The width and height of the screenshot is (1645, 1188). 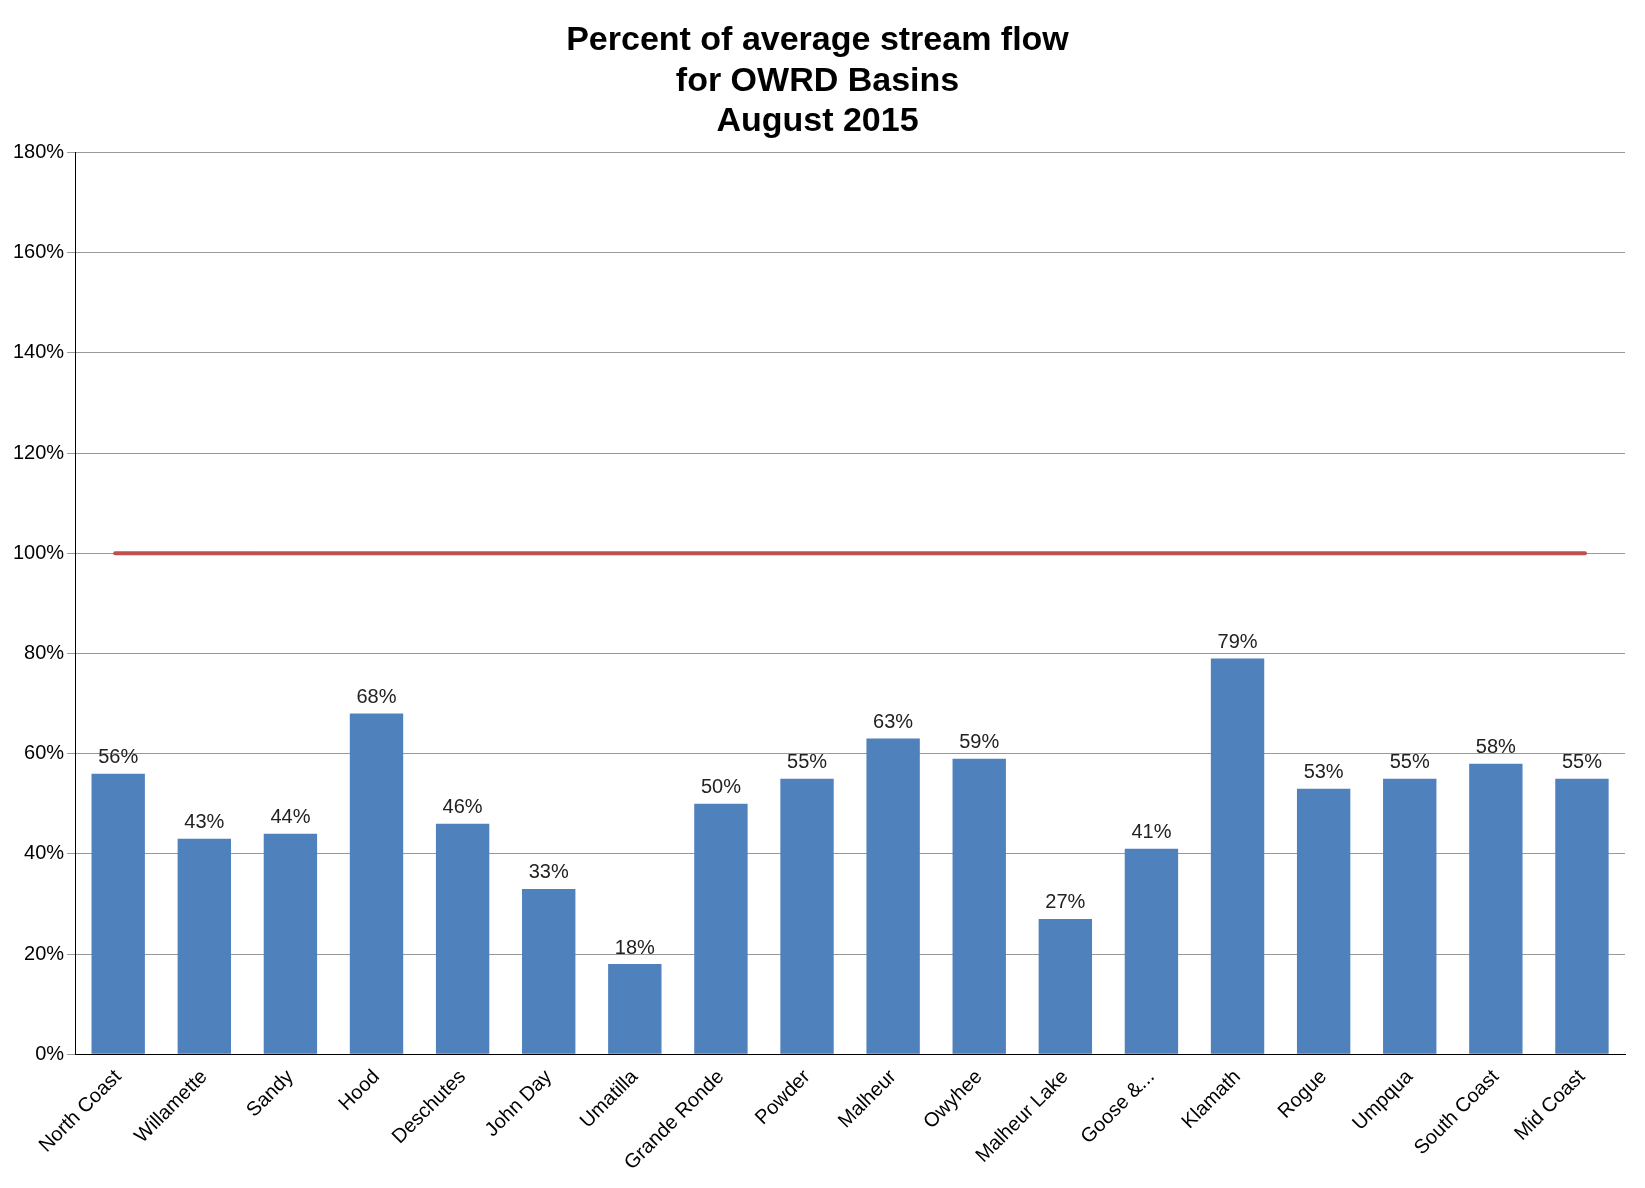 What do you see at coordinates (979, 741) in the screenshot?
I see `data-label: 59%` at bounding box center [979, 741].